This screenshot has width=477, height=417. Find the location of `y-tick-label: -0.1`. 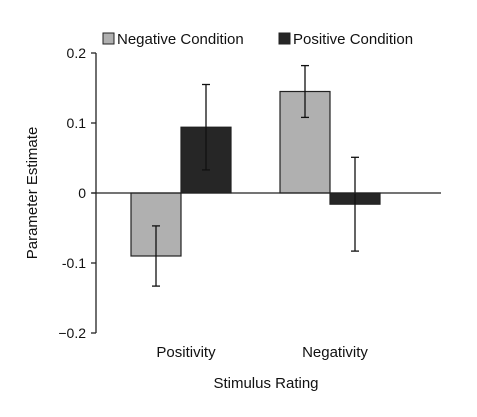

y-tick-label: -0.1 is located at coordinates (74, 263).